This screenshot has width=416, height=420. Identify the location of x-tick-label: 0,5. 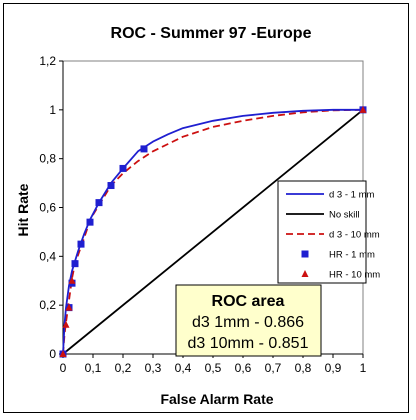
(213, 368).